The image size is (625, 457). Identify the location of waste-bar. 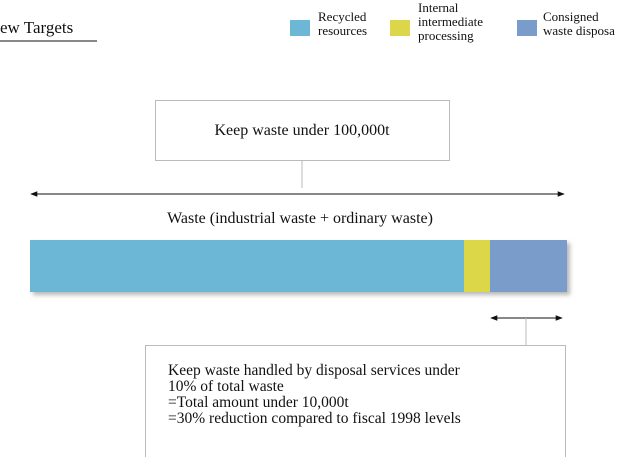
(298, 266).